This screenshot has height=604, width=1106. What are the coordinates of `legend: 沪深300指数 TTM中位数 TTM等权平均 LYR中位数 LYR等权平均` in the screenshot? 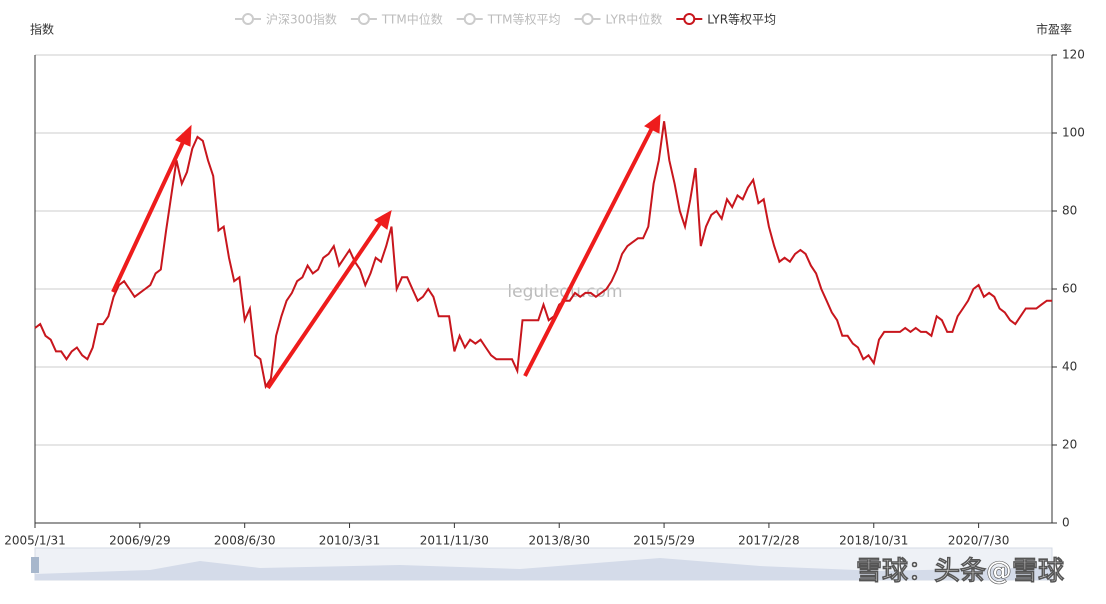 It's located at (505, 19).